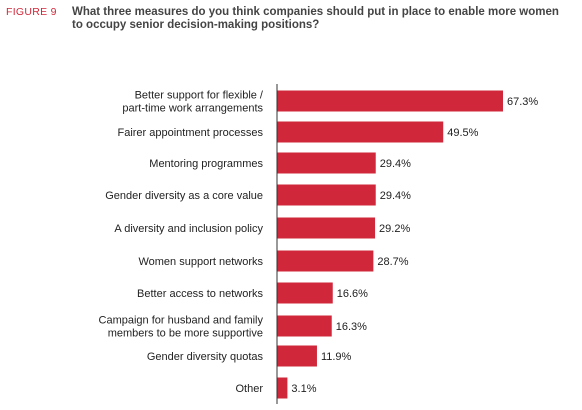  Describe the element at coordinates (395, 164) in the screenshot. I see `value-label-2: 29.4%` at that location.